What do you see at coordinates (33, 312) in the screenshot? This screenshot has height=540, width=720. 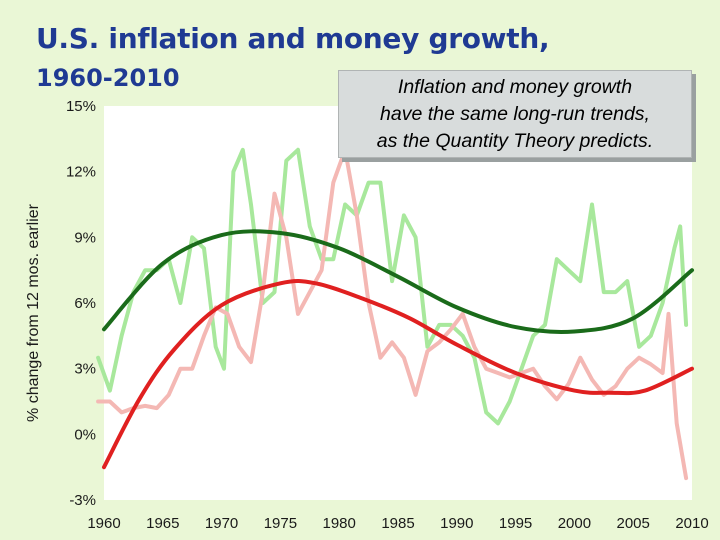 I see `y-axis-title: % change from 12 mos. earlier` at bounding box center [33, 312].